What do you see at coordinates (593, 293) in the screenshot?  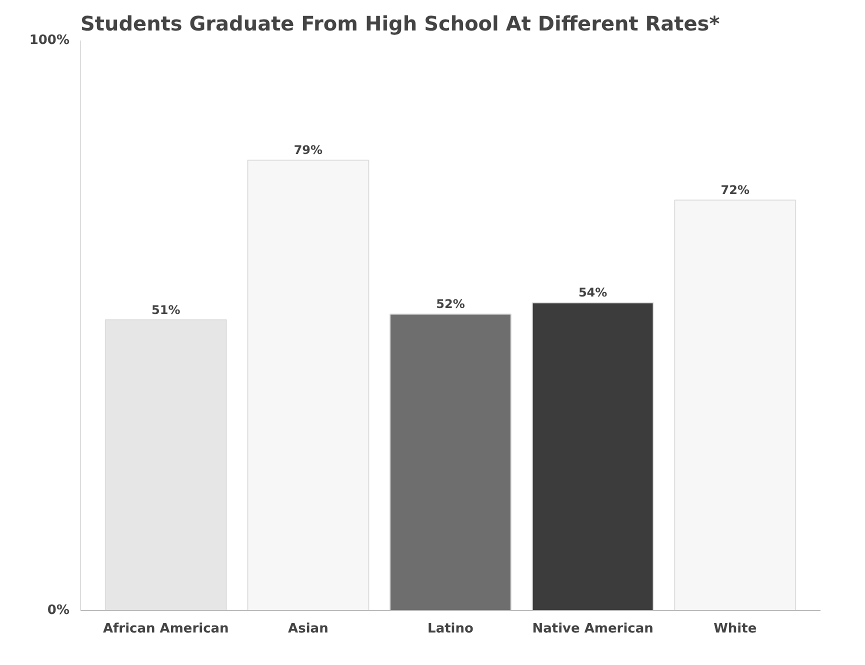 I see `data-label: 54%` at bounding box center [593, 293].